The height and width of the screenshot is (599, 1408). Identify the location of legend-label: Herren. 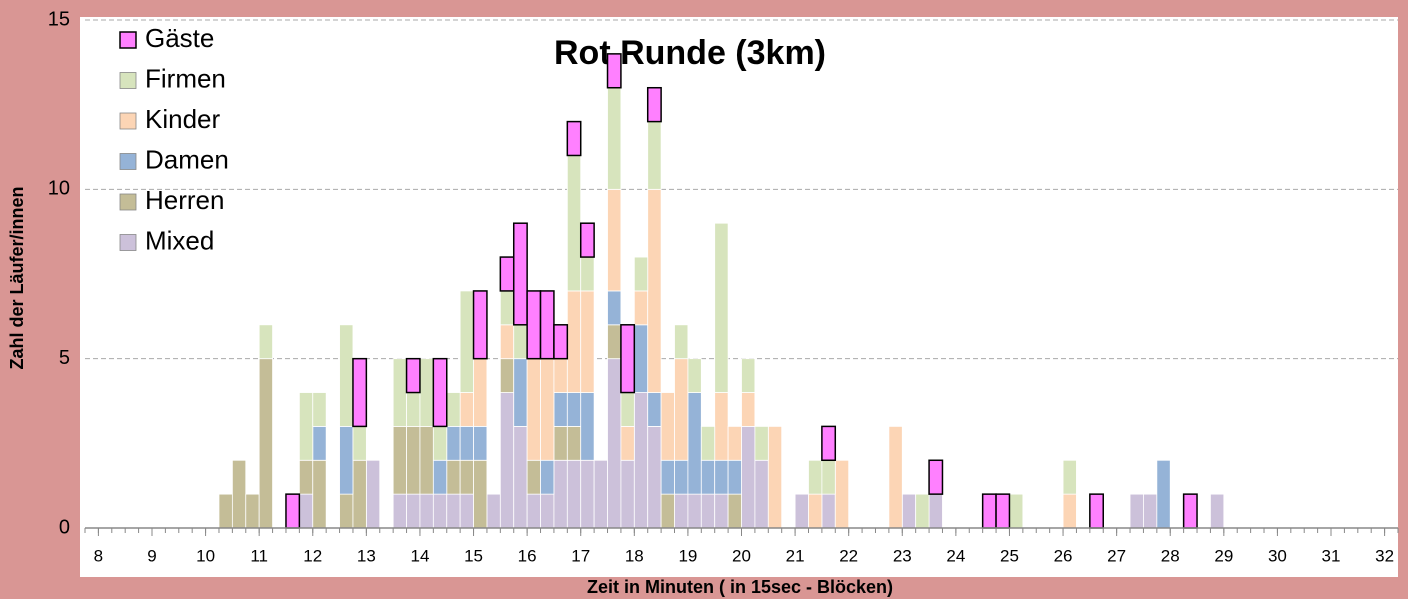
(184, 200).